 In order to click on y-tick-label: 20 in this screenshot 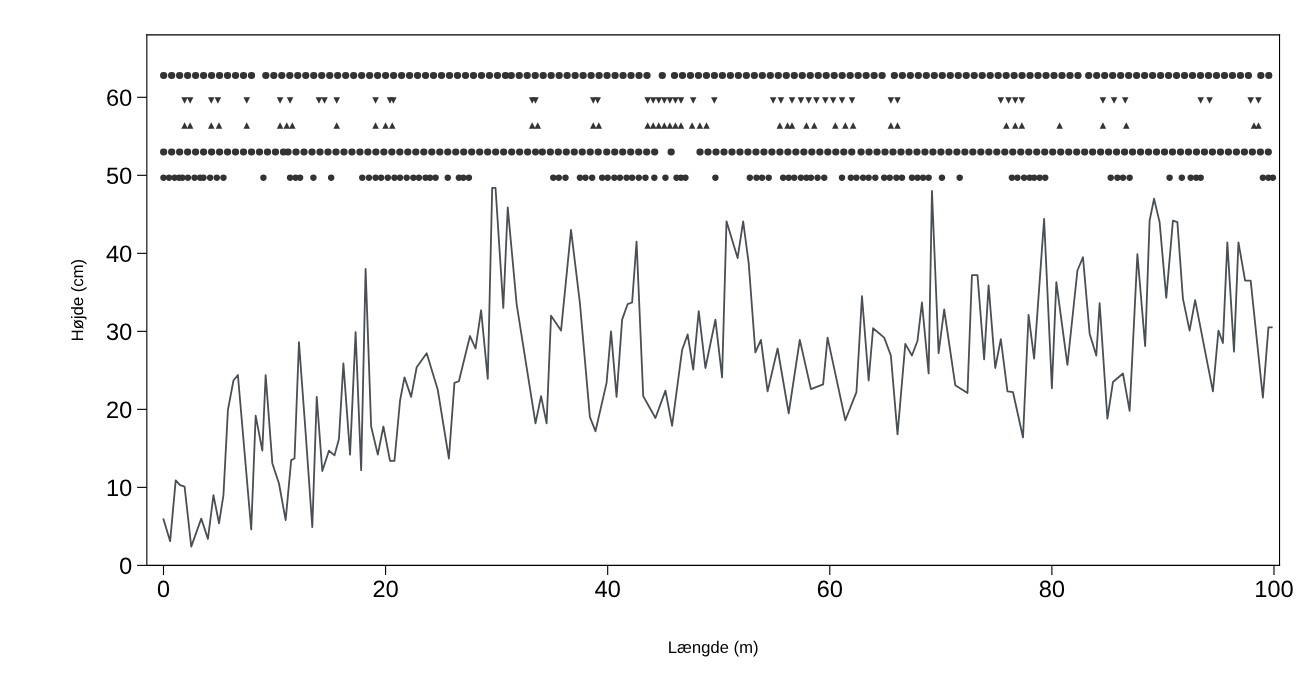, I will do `click(119, 410)`.